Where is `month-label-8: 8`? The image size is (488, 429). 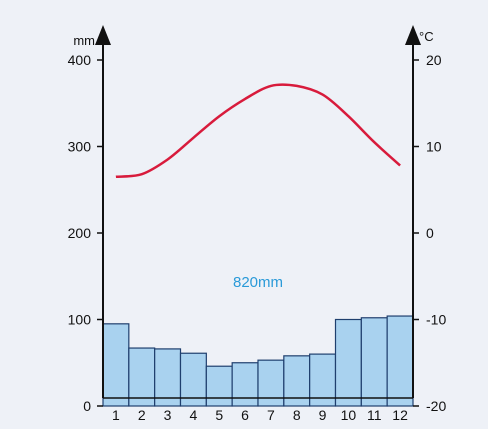
month-label-8: 8 is located at coordinates (297, 415).